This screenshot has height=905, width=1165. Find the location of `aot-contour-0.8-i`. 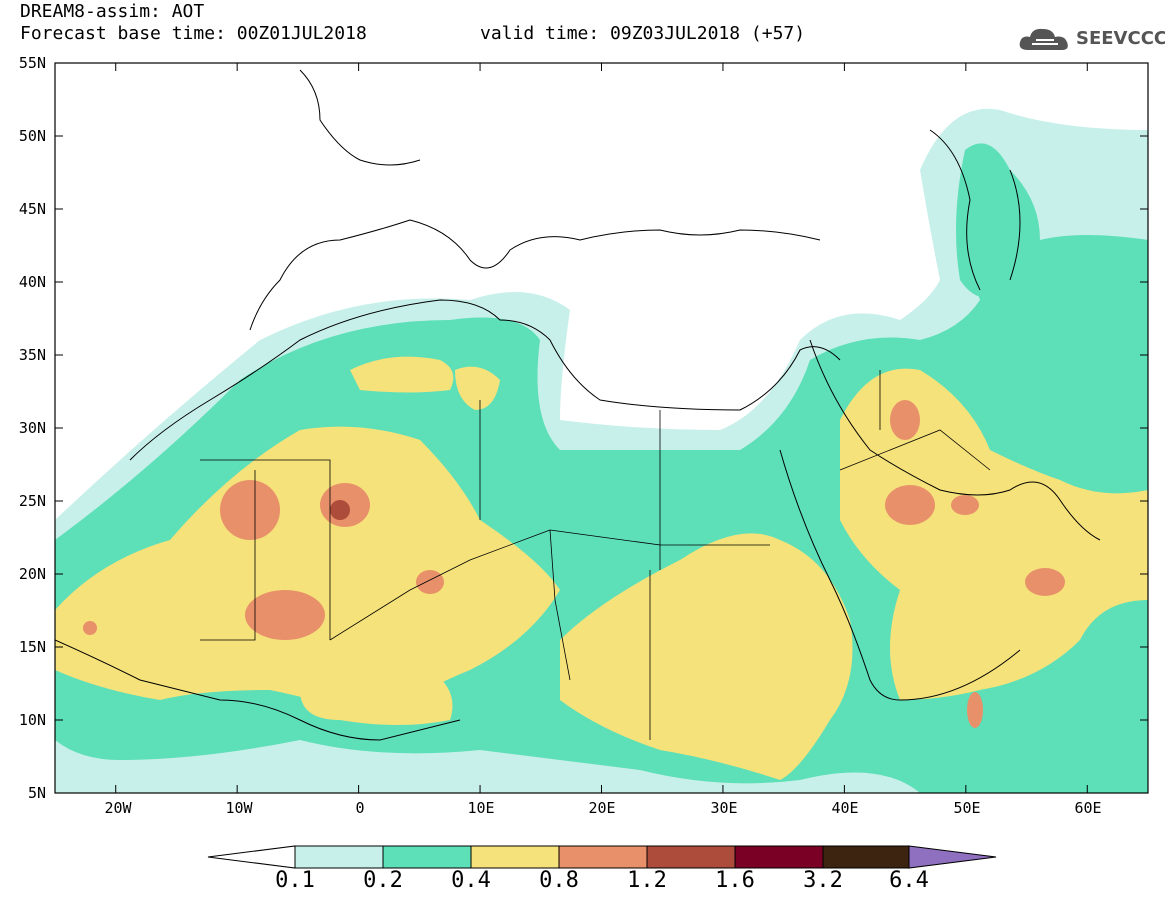

aot-contour-0.8-i is located at coordinates (90, 628).